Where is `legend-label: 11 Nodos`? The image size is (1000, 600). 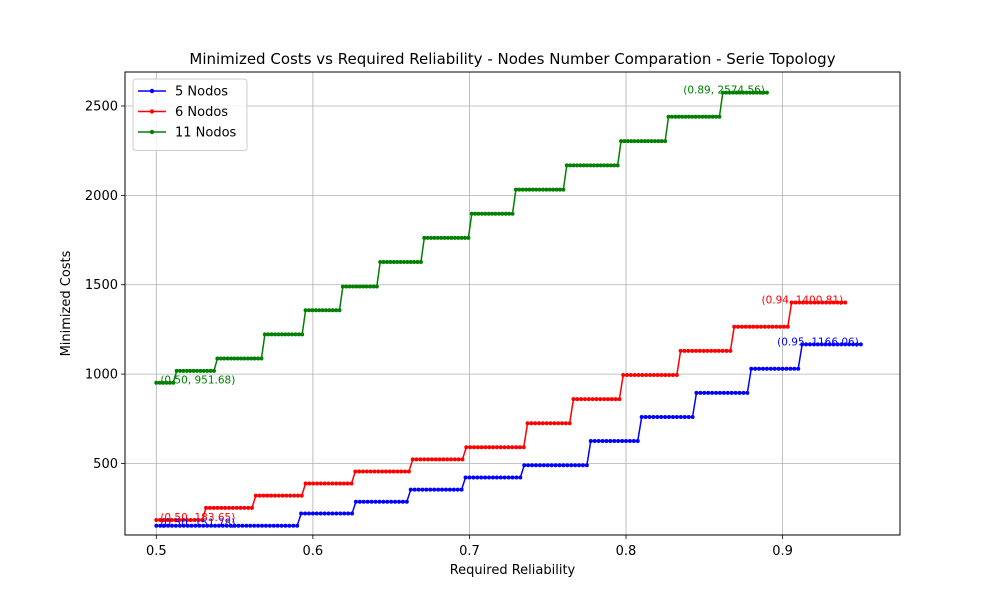
legend-label: 11 Nodos is located at coordinates (206, 133).